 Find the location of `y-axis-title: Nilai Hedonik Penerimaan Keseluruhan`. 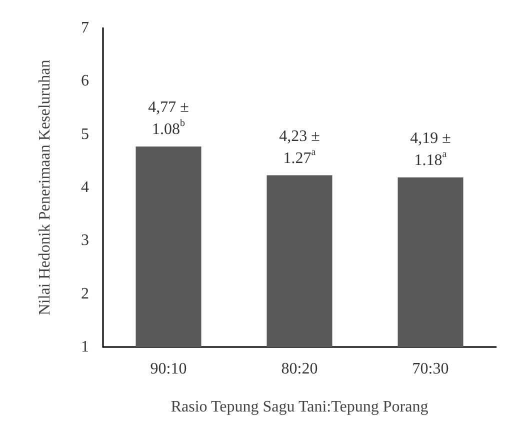

y-axis-title: Nilai Hedonik Penerimaan Keseluruhan is located at coordinates (45, 188).